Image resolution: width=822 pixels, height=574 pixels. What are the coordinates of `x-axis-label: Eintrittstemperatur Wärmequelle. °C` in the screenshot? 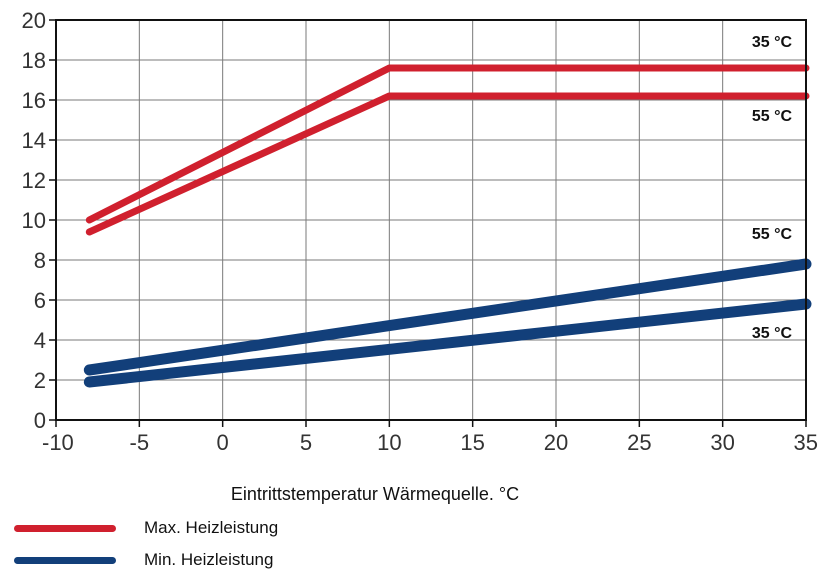 It's located at (375, 494).